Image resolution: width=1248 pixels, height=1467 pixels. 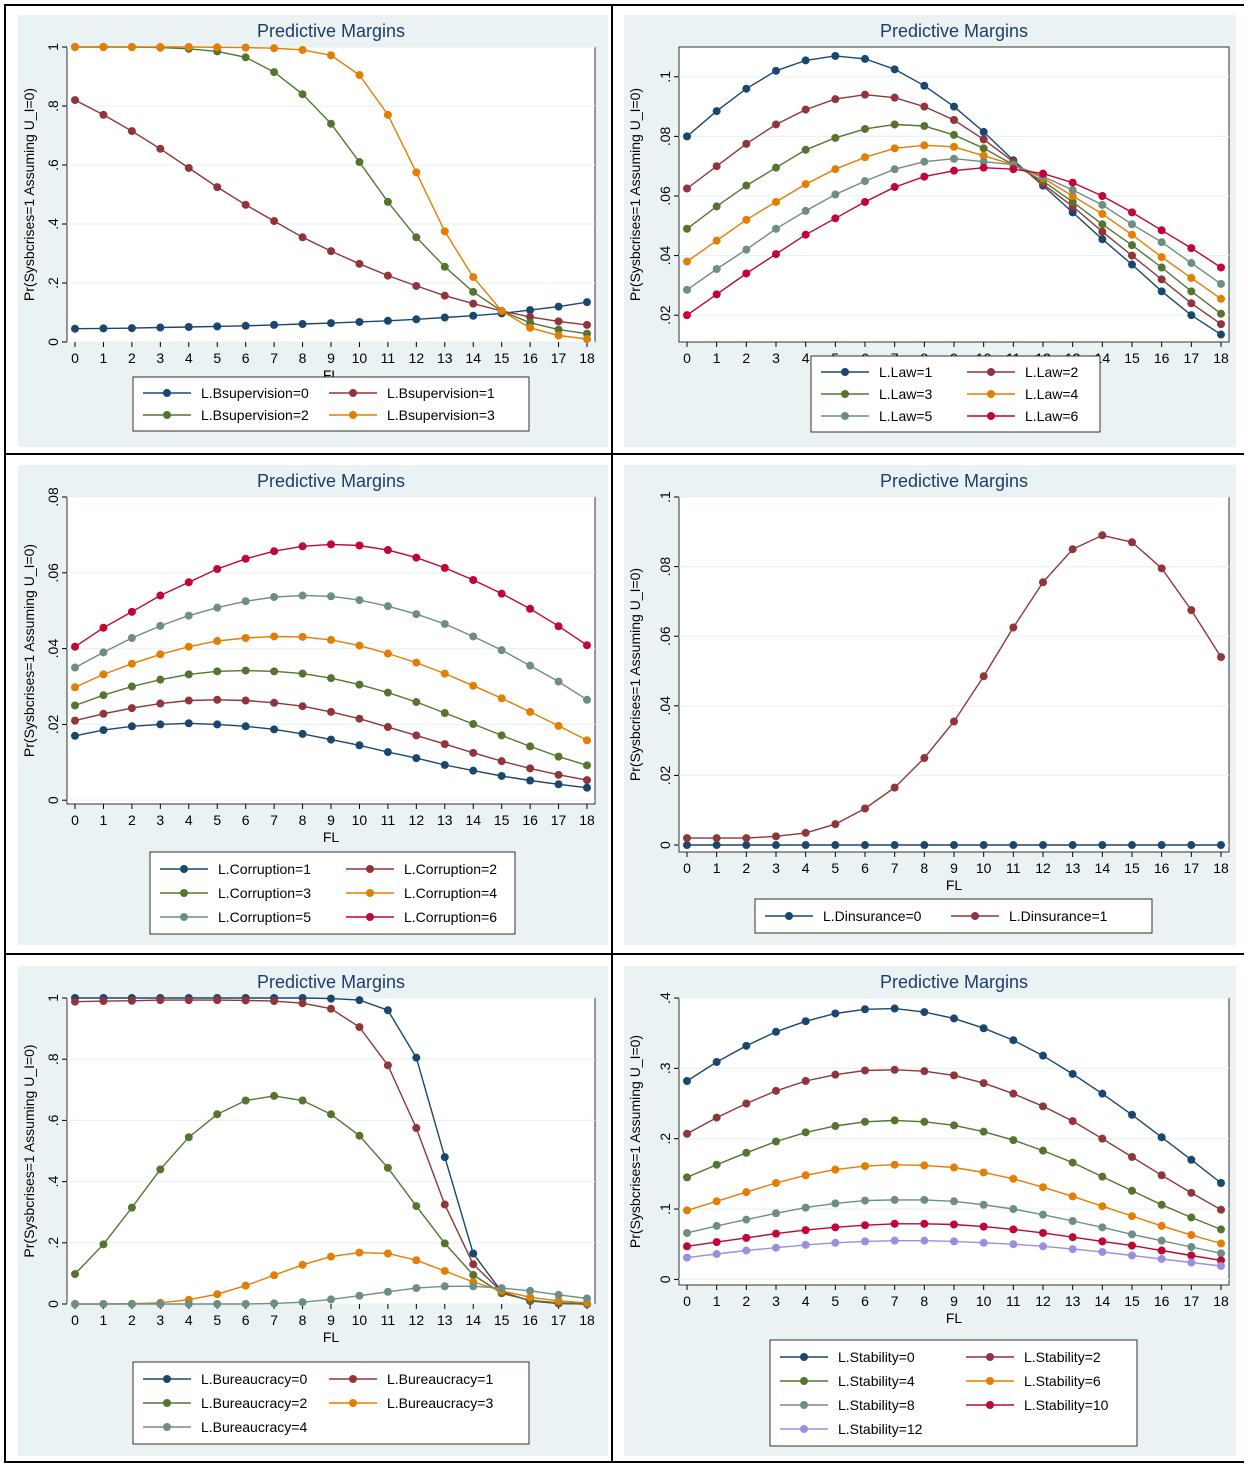 What do you see at coordinates (1066, 1405) in the screenshot?
I see `legend-label: L.Stability=10` at bounding box center [1066, 1405].